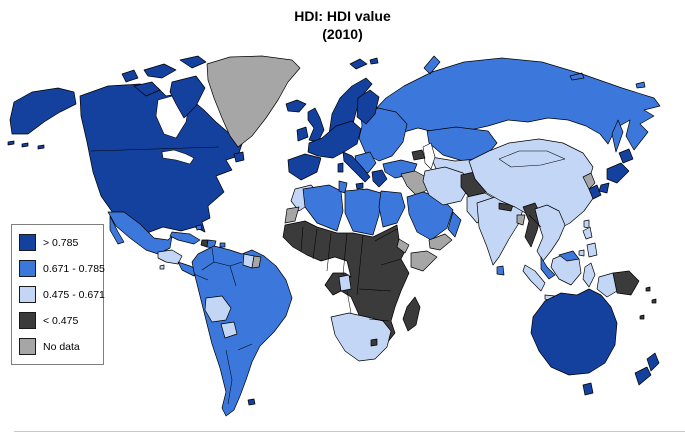 This screenshot has height=433, width=685. I want to click on region-lesotho, so click(374, 342).